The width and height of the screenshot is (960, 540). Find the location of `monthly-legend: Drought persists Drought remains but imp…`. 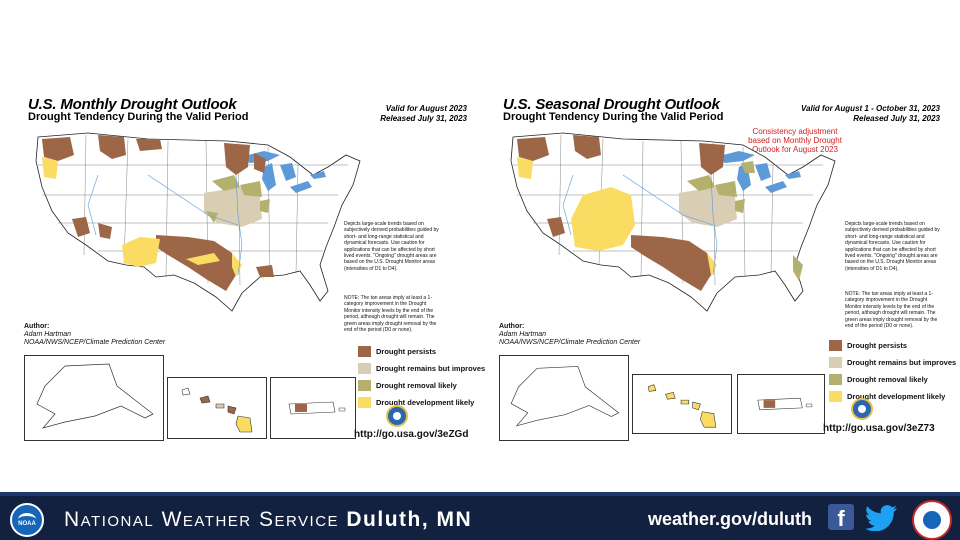

monthly-legend: Drought persists Drought remains but imp… is located at coordinates (421, 377).